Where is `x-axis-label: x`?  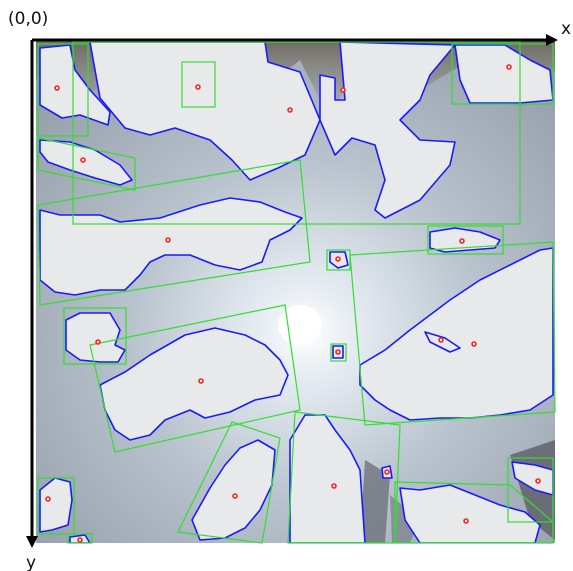 x-axis-label: x is located at coordinates (566, 29).